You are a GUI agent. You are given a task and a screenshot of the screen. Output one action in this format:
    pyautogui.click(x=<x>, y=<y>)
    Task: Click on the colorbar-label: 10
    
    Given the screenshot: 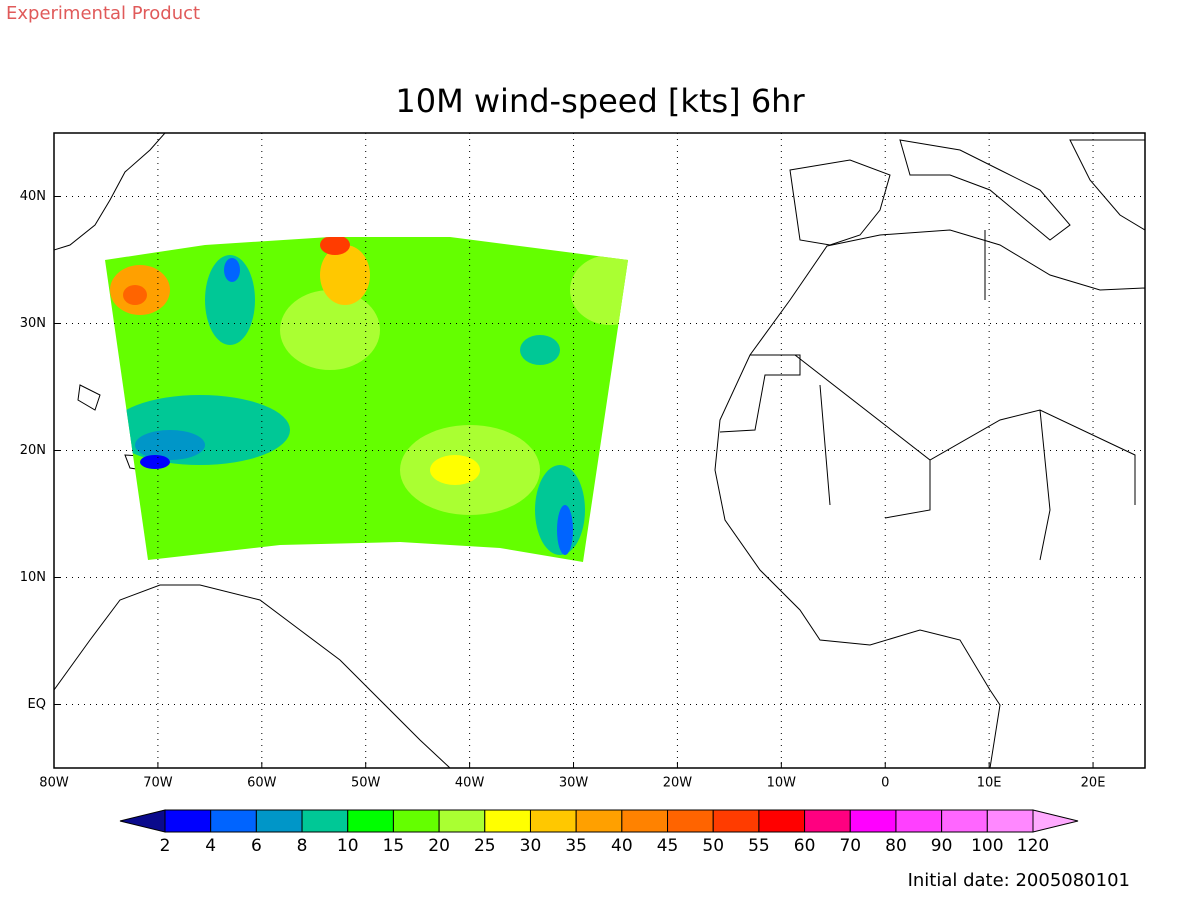 What is the action you would take?
    pyautogui.click(x=348, y=846)
    